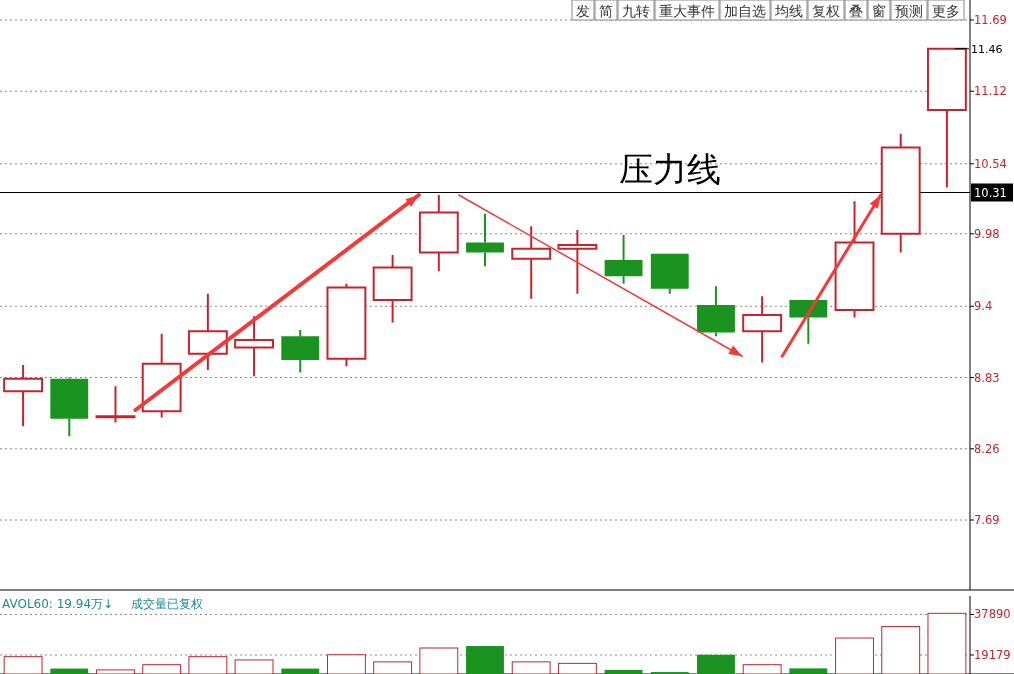 Image resolution: width=1014 pixels, height=674 pixels. Describe the element at coordinates (58, 604) in the screenshot. I see `annotation: AVOL60: 19.94万↓` at that location.